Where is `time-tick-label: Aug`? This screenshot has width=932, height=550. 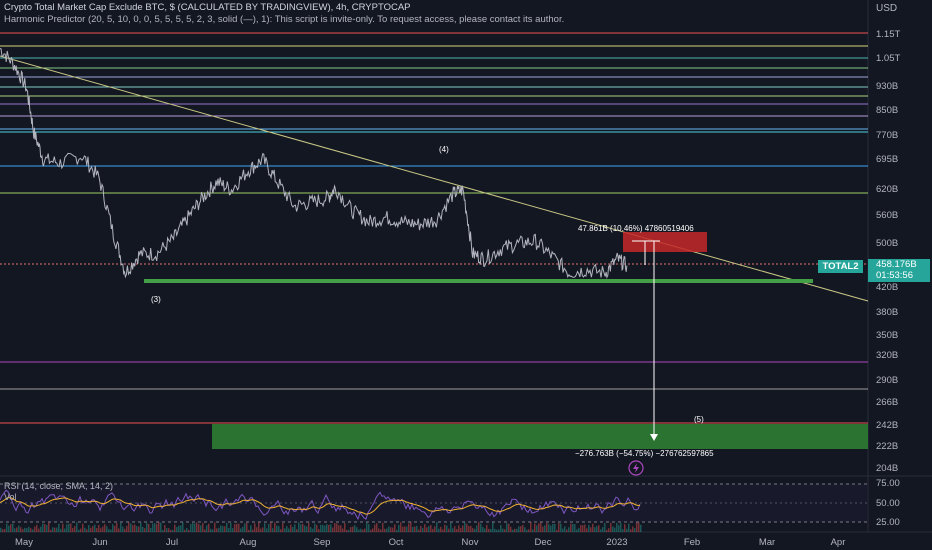
time-tick-label: Aug is located at coordinates (248, 542).